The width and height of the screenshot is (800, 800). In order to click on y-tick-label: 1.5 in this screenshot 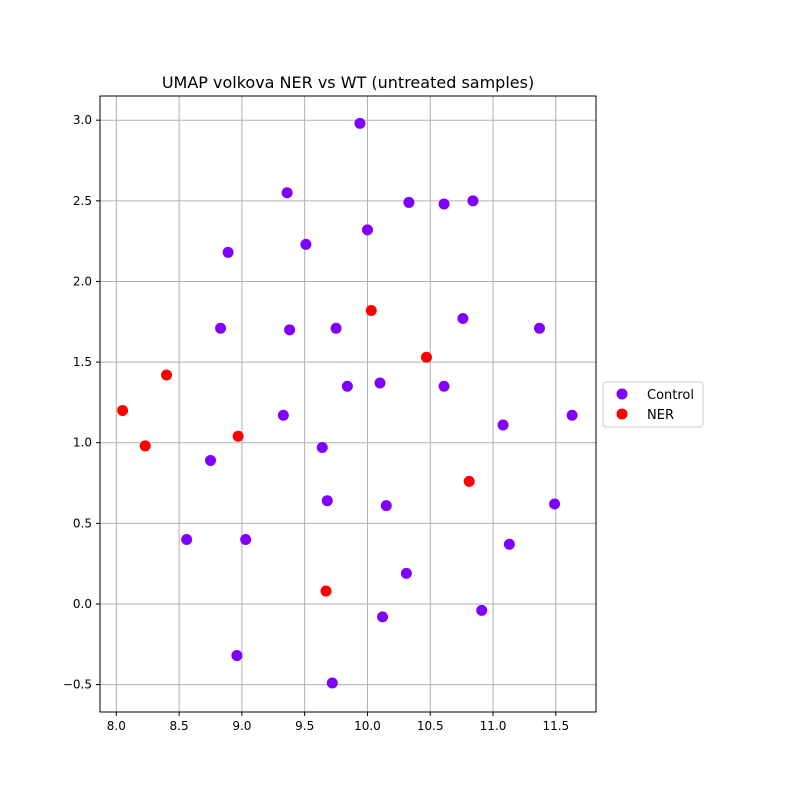, I will do `click(82, 362)`.